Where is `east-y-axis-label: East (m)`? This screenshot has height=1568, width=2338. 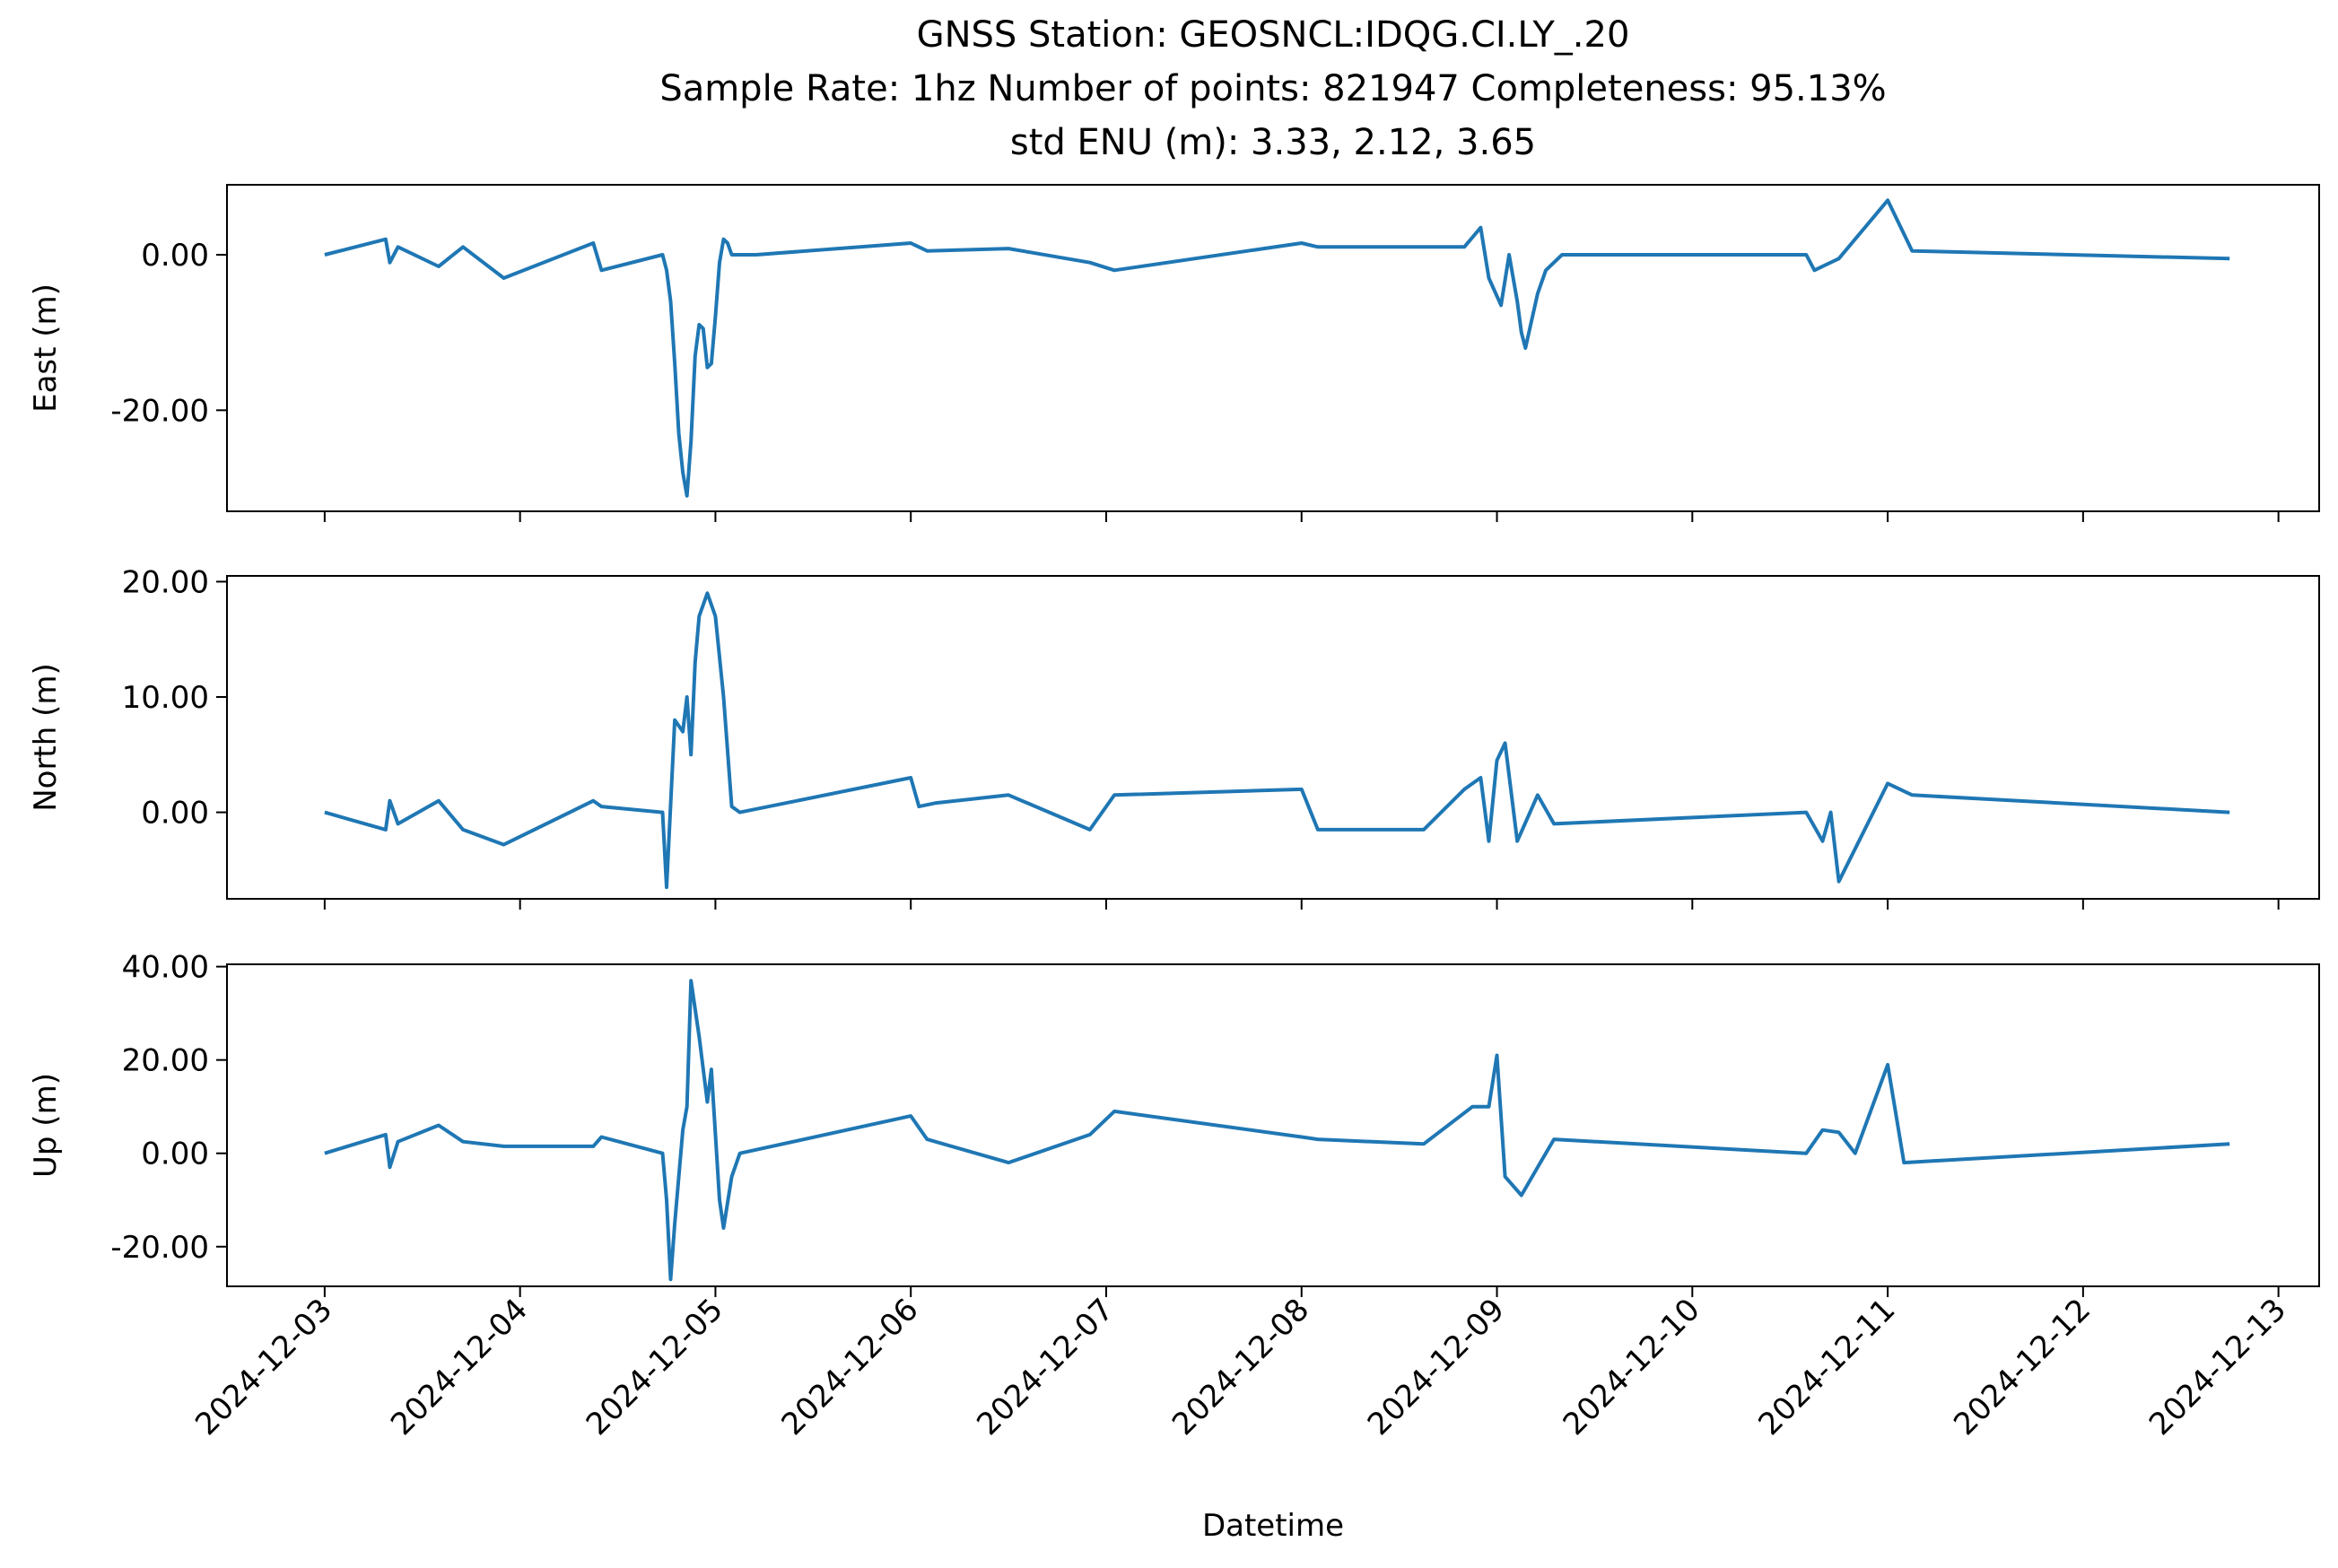 east-y-axis-label: East (m) is located at coordinates (46, 348).